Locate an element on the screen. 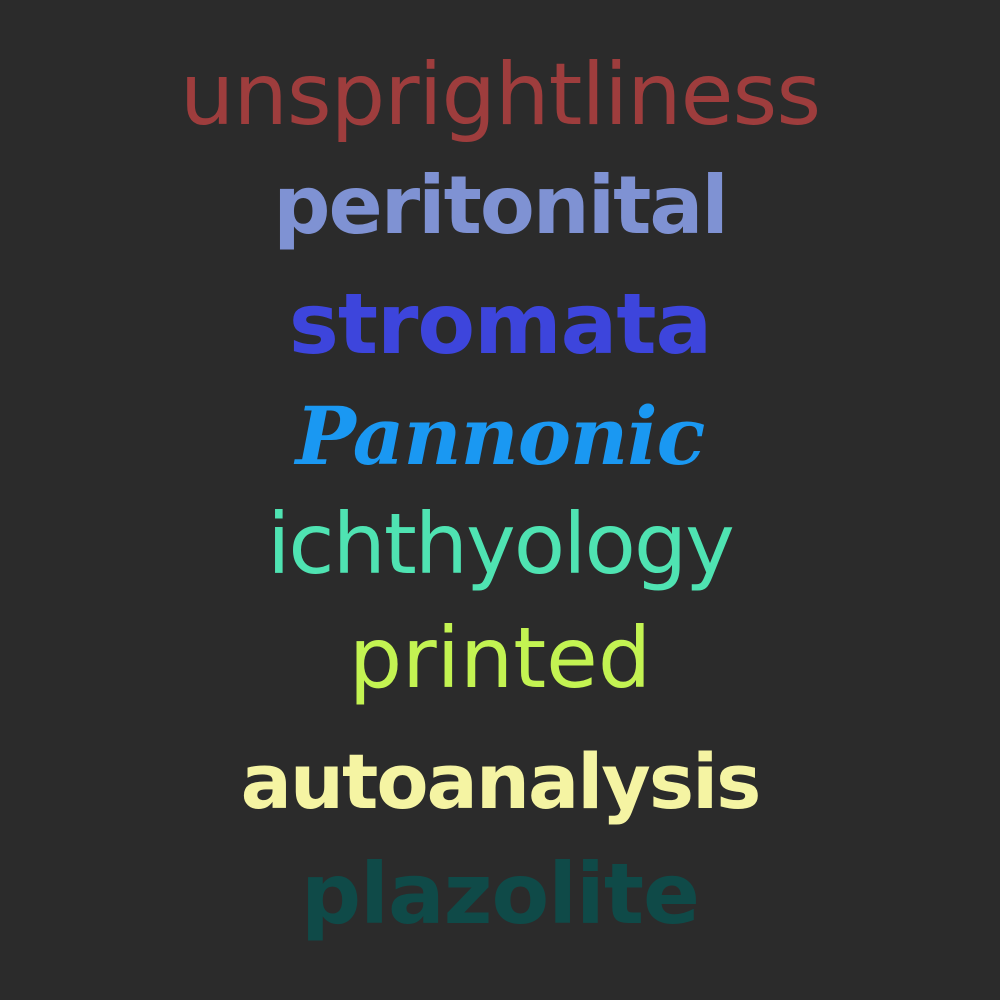  word-ichthyology: ichthyology is located at coordinates (501, 544).